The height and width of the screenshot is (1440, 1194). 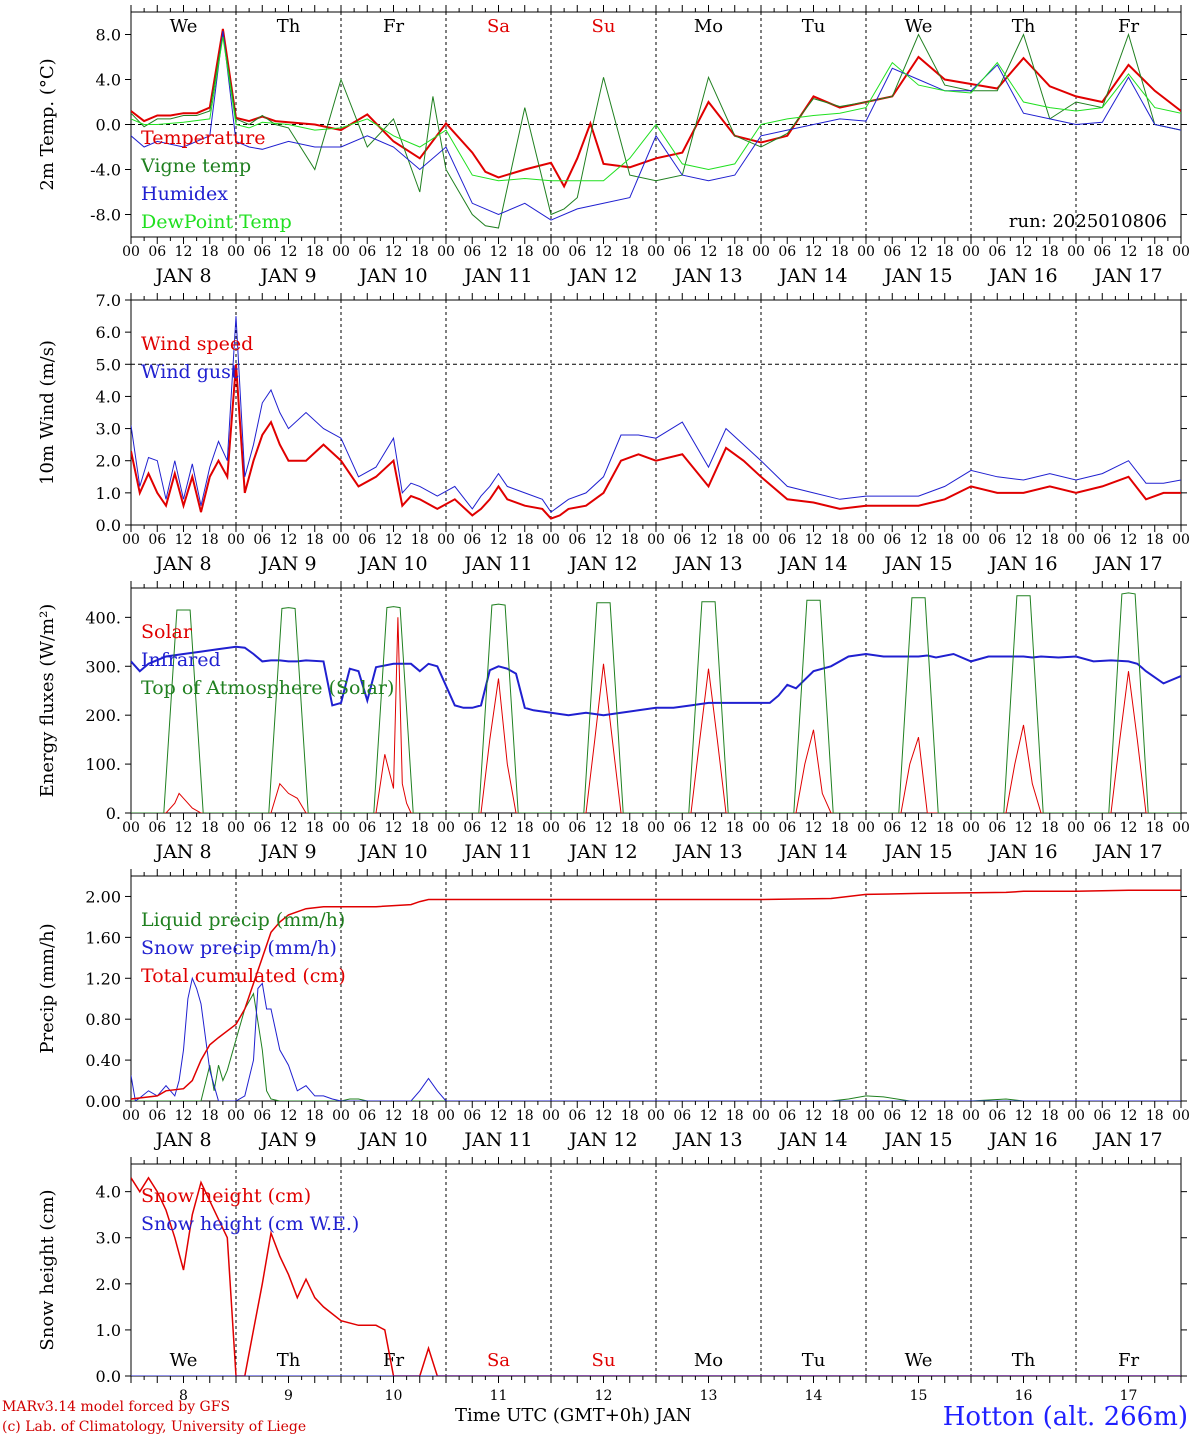 What do you see at coordinates (656, 681) in the screenshot?
I see `series-line-infrared` at bounding box center [656, 681].